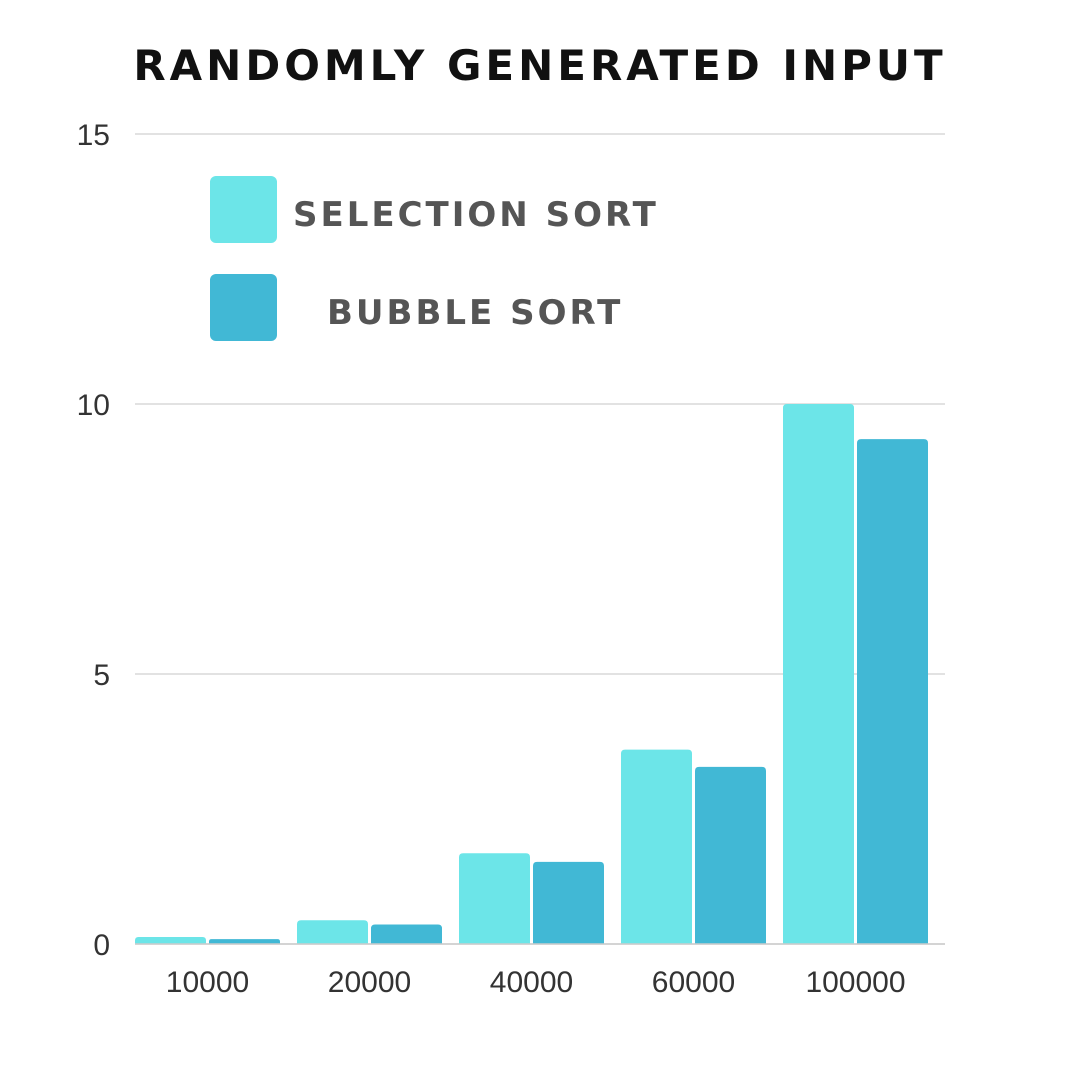  I want to click on x-tick-label: 100000, so click(855, 982).